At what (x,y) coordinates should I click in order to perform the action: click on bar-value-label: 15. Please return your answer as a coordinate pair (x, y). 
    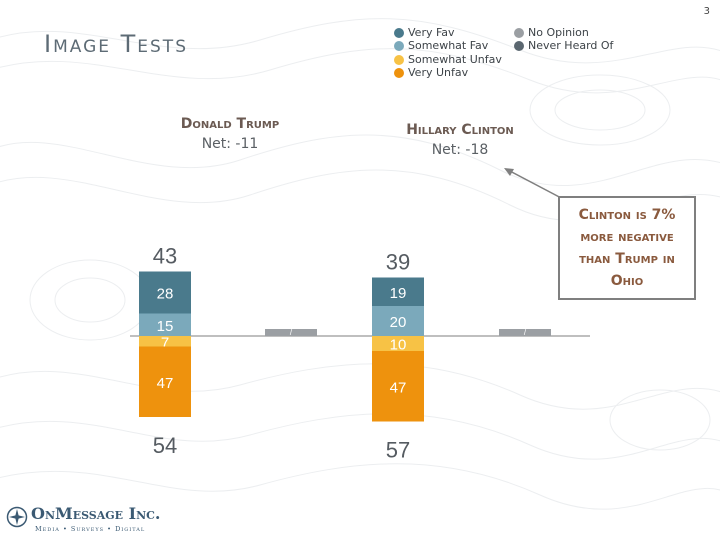
    Looking at the image, I should click on (165, 326).